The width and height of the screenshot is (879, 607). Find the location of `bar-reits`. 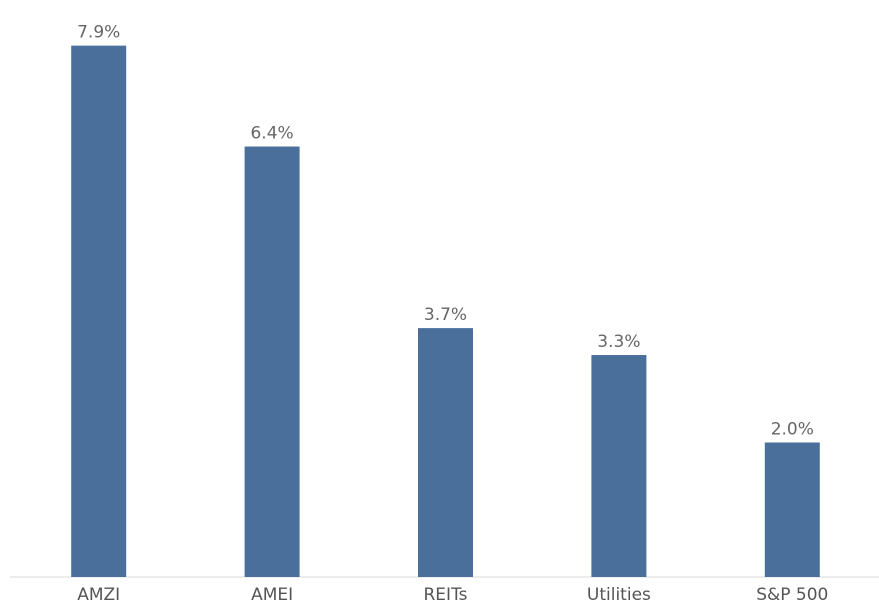

bar-reits is located at coordinates (445, 452).